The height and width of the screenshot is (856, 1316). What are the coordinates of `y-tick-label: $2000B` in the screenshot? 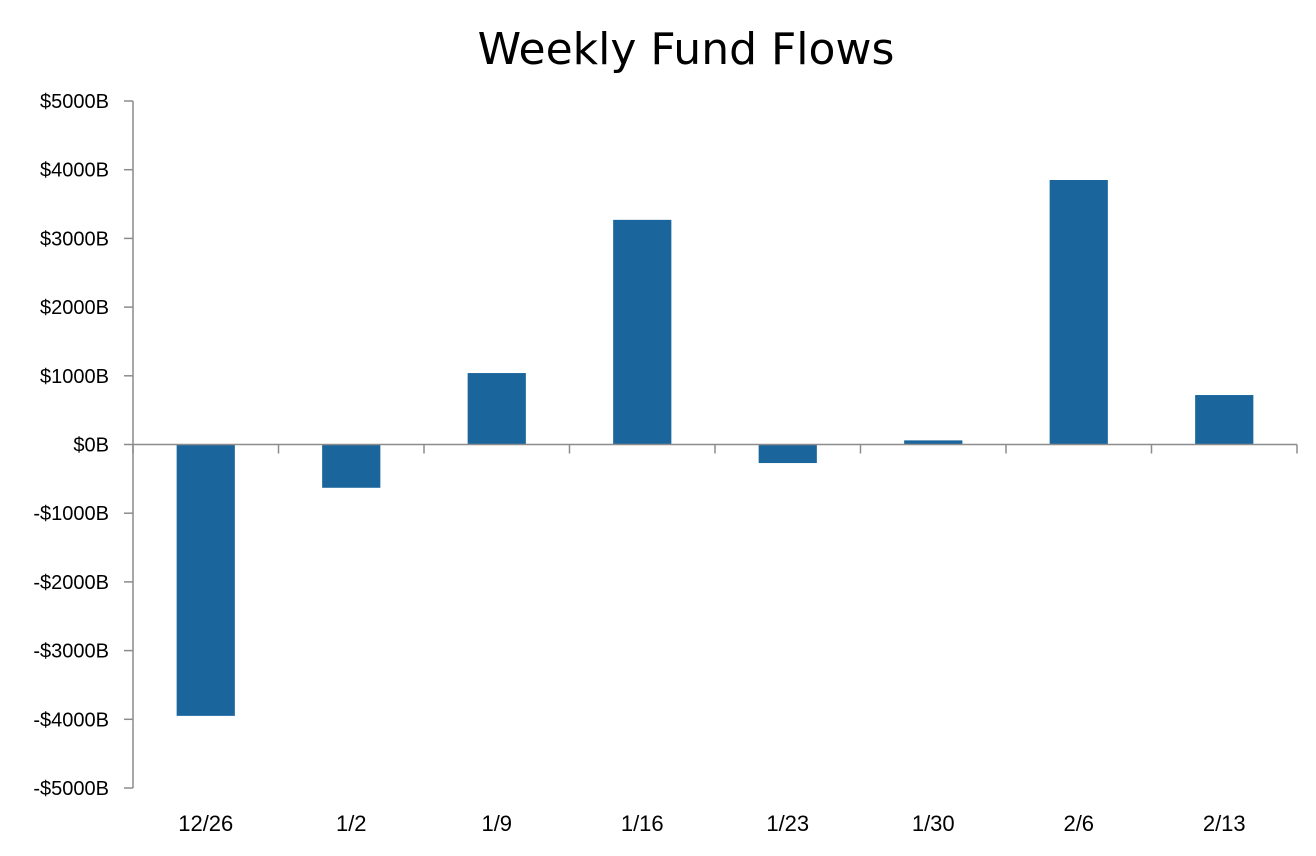 It's located at (74, 308).